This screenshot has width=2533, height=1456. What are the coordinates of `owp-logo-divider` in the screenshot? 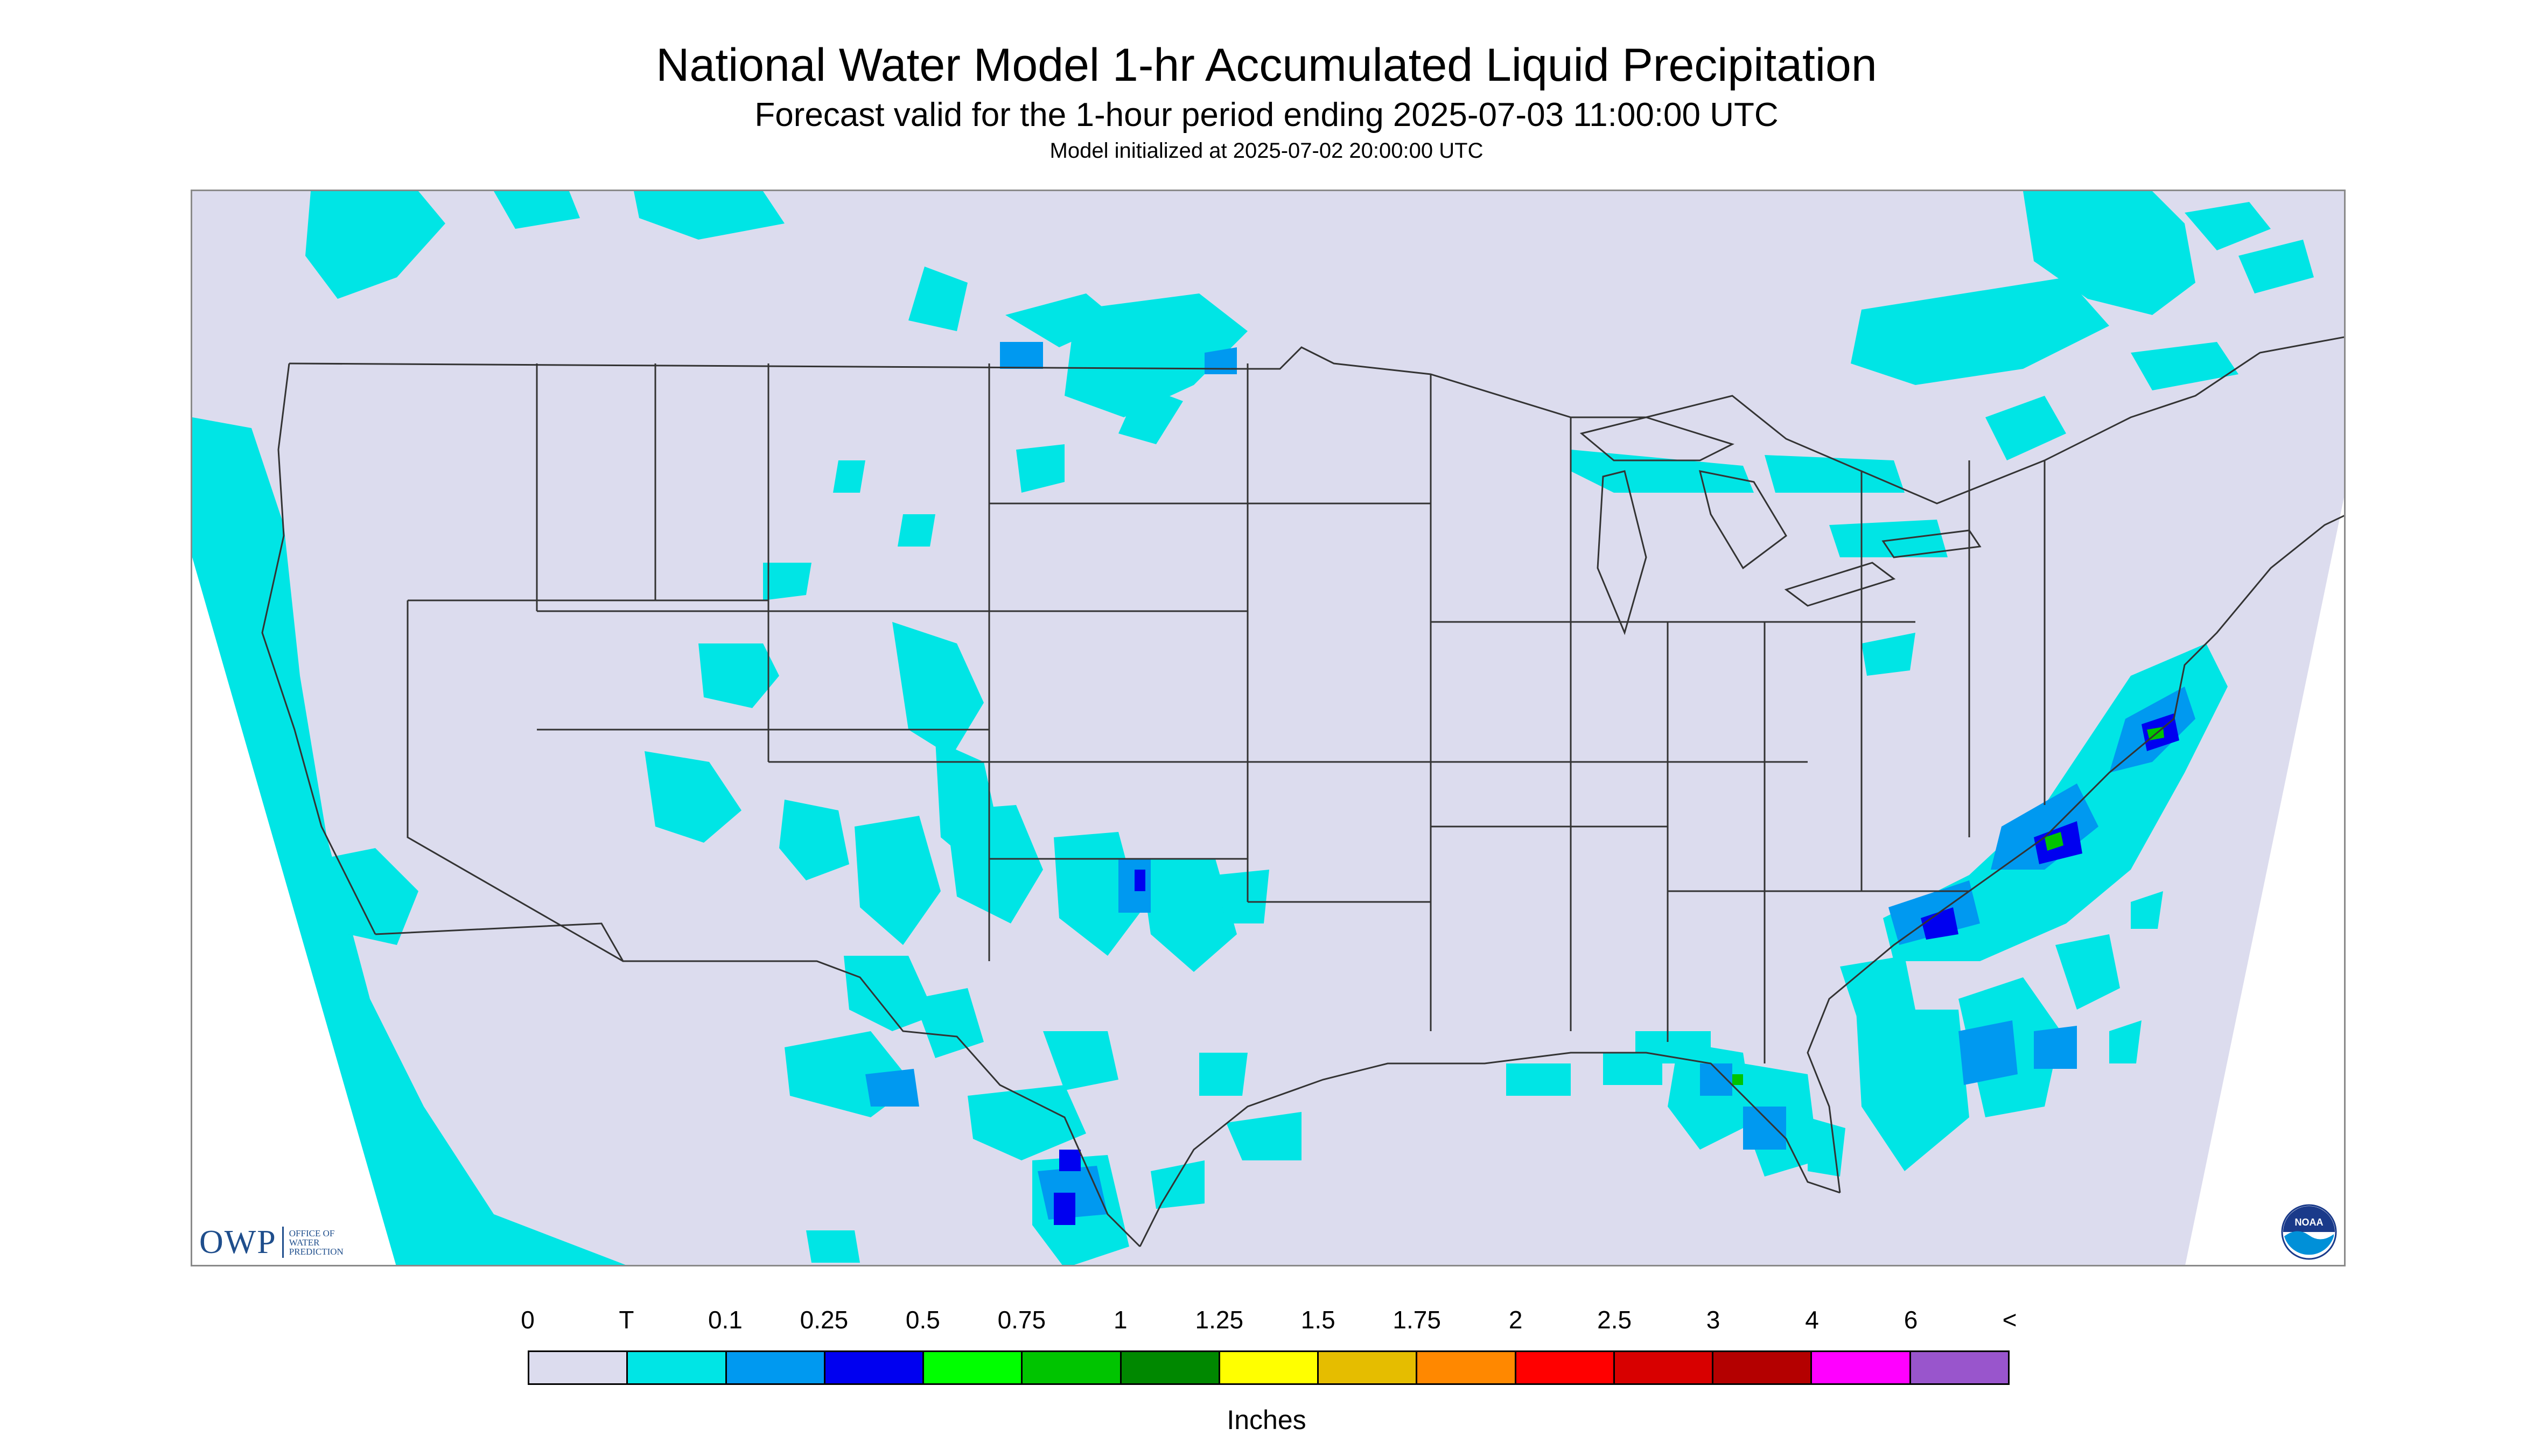 It's located at (283, 1242).